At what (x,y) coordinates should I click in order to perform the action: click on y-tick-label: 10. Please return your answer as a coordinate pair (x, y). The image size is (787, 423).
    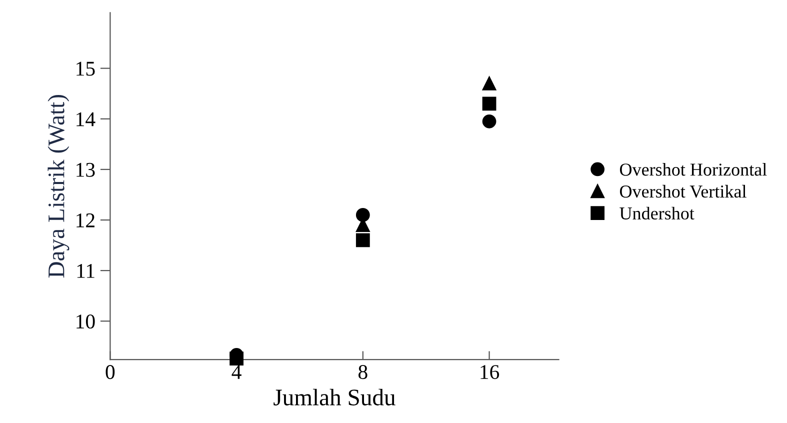
    Looking at the image, I should click on (85, 321).